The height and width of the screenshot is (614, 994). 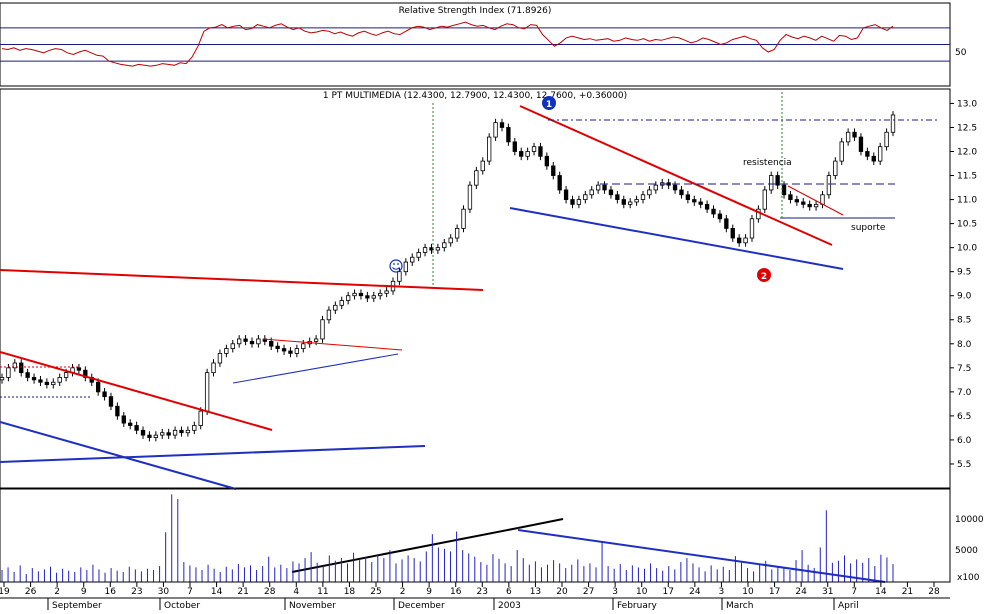 I want to click on x-tick-label: 13, so click(x=535, y=592).